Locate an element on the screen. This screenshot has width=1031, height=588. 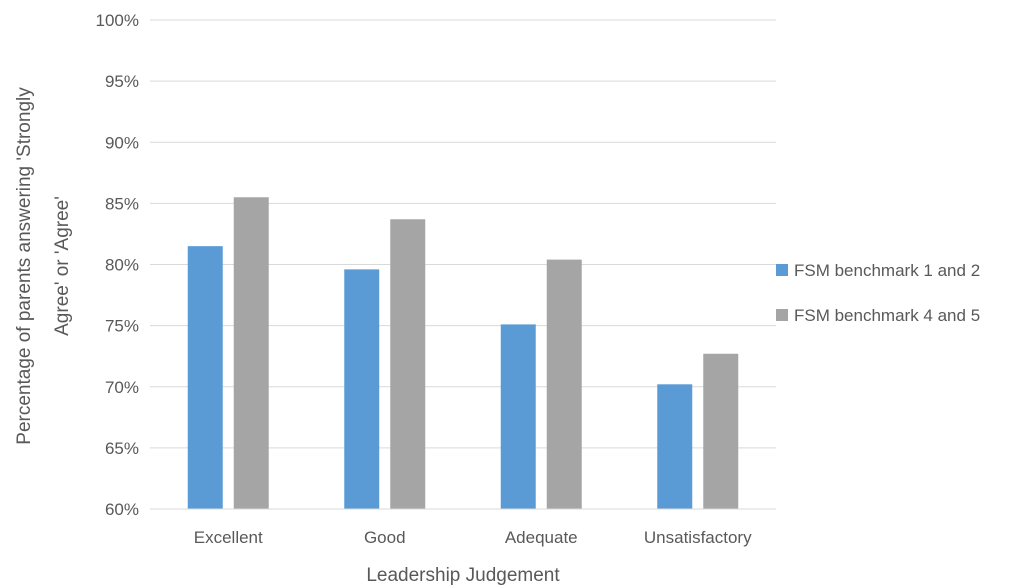
y-axis-title-line-2: Agree' or 'Agree' is located at coordinates (62, 266).